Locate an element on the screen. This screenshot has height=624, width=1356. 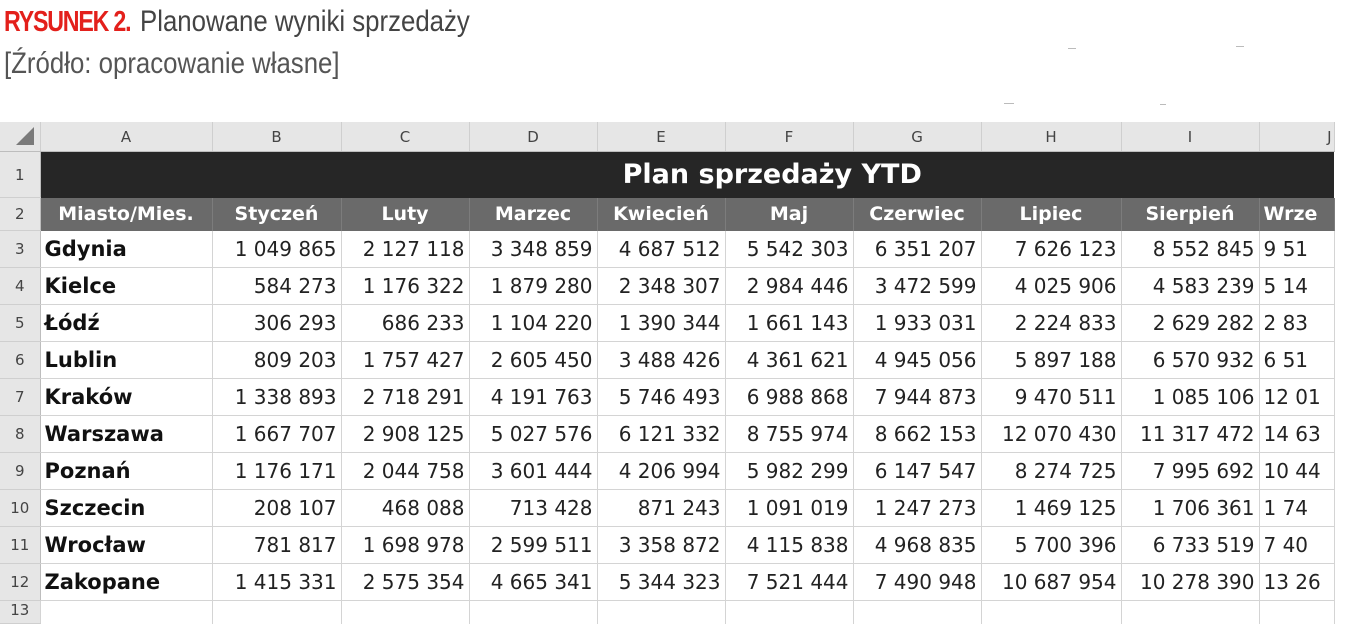
header-cell-month: Czerwiec is located at coordinates (917, 214).